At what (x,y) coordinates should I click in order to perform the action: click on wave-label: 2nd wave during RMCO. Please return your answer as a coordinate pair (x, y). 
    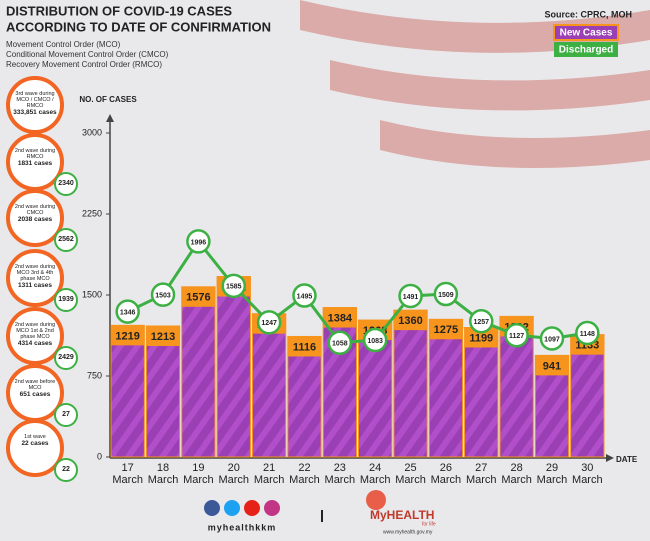
    Looking at the image, I should click on (35, 154).